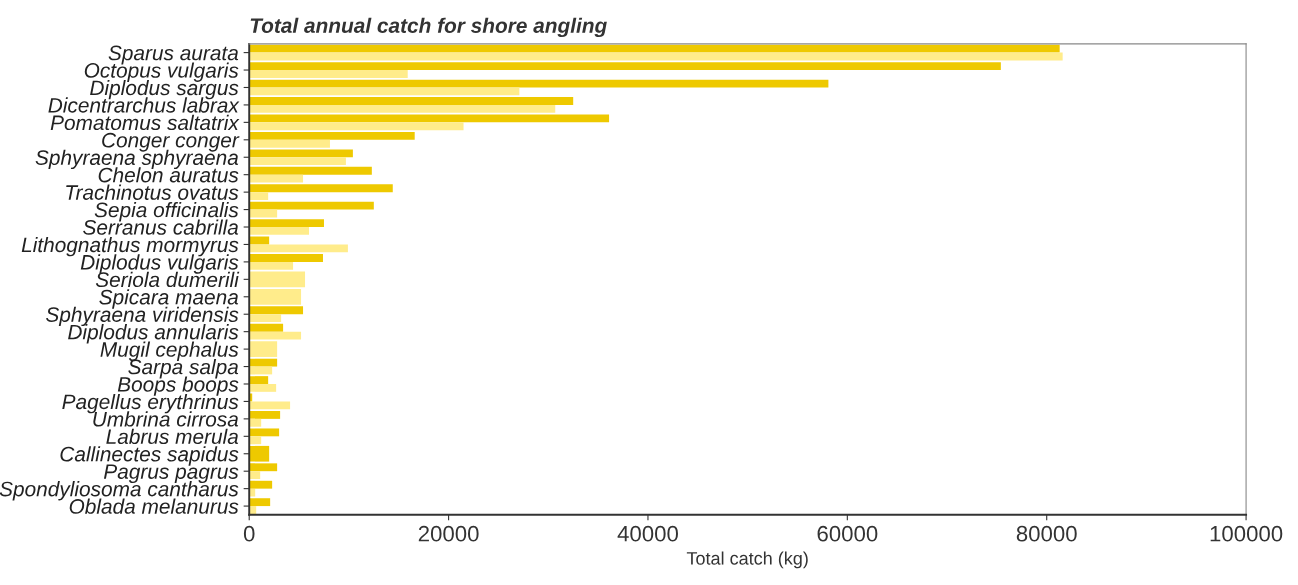 The image size is (1298, 585). What do you see at coordinates (647, 533) in the screenshot?
I see `x-tick-label: 40000` at bounding box center [647, 533].